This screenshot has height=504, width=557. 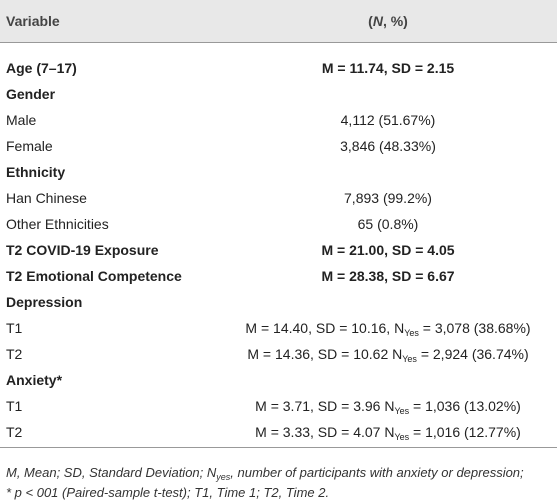 What do you see at coordinates (325, 432) in the screenshot?
I see `text-part: M = 3.33, SD = 4.07 N` at bounding box center [325, 432].